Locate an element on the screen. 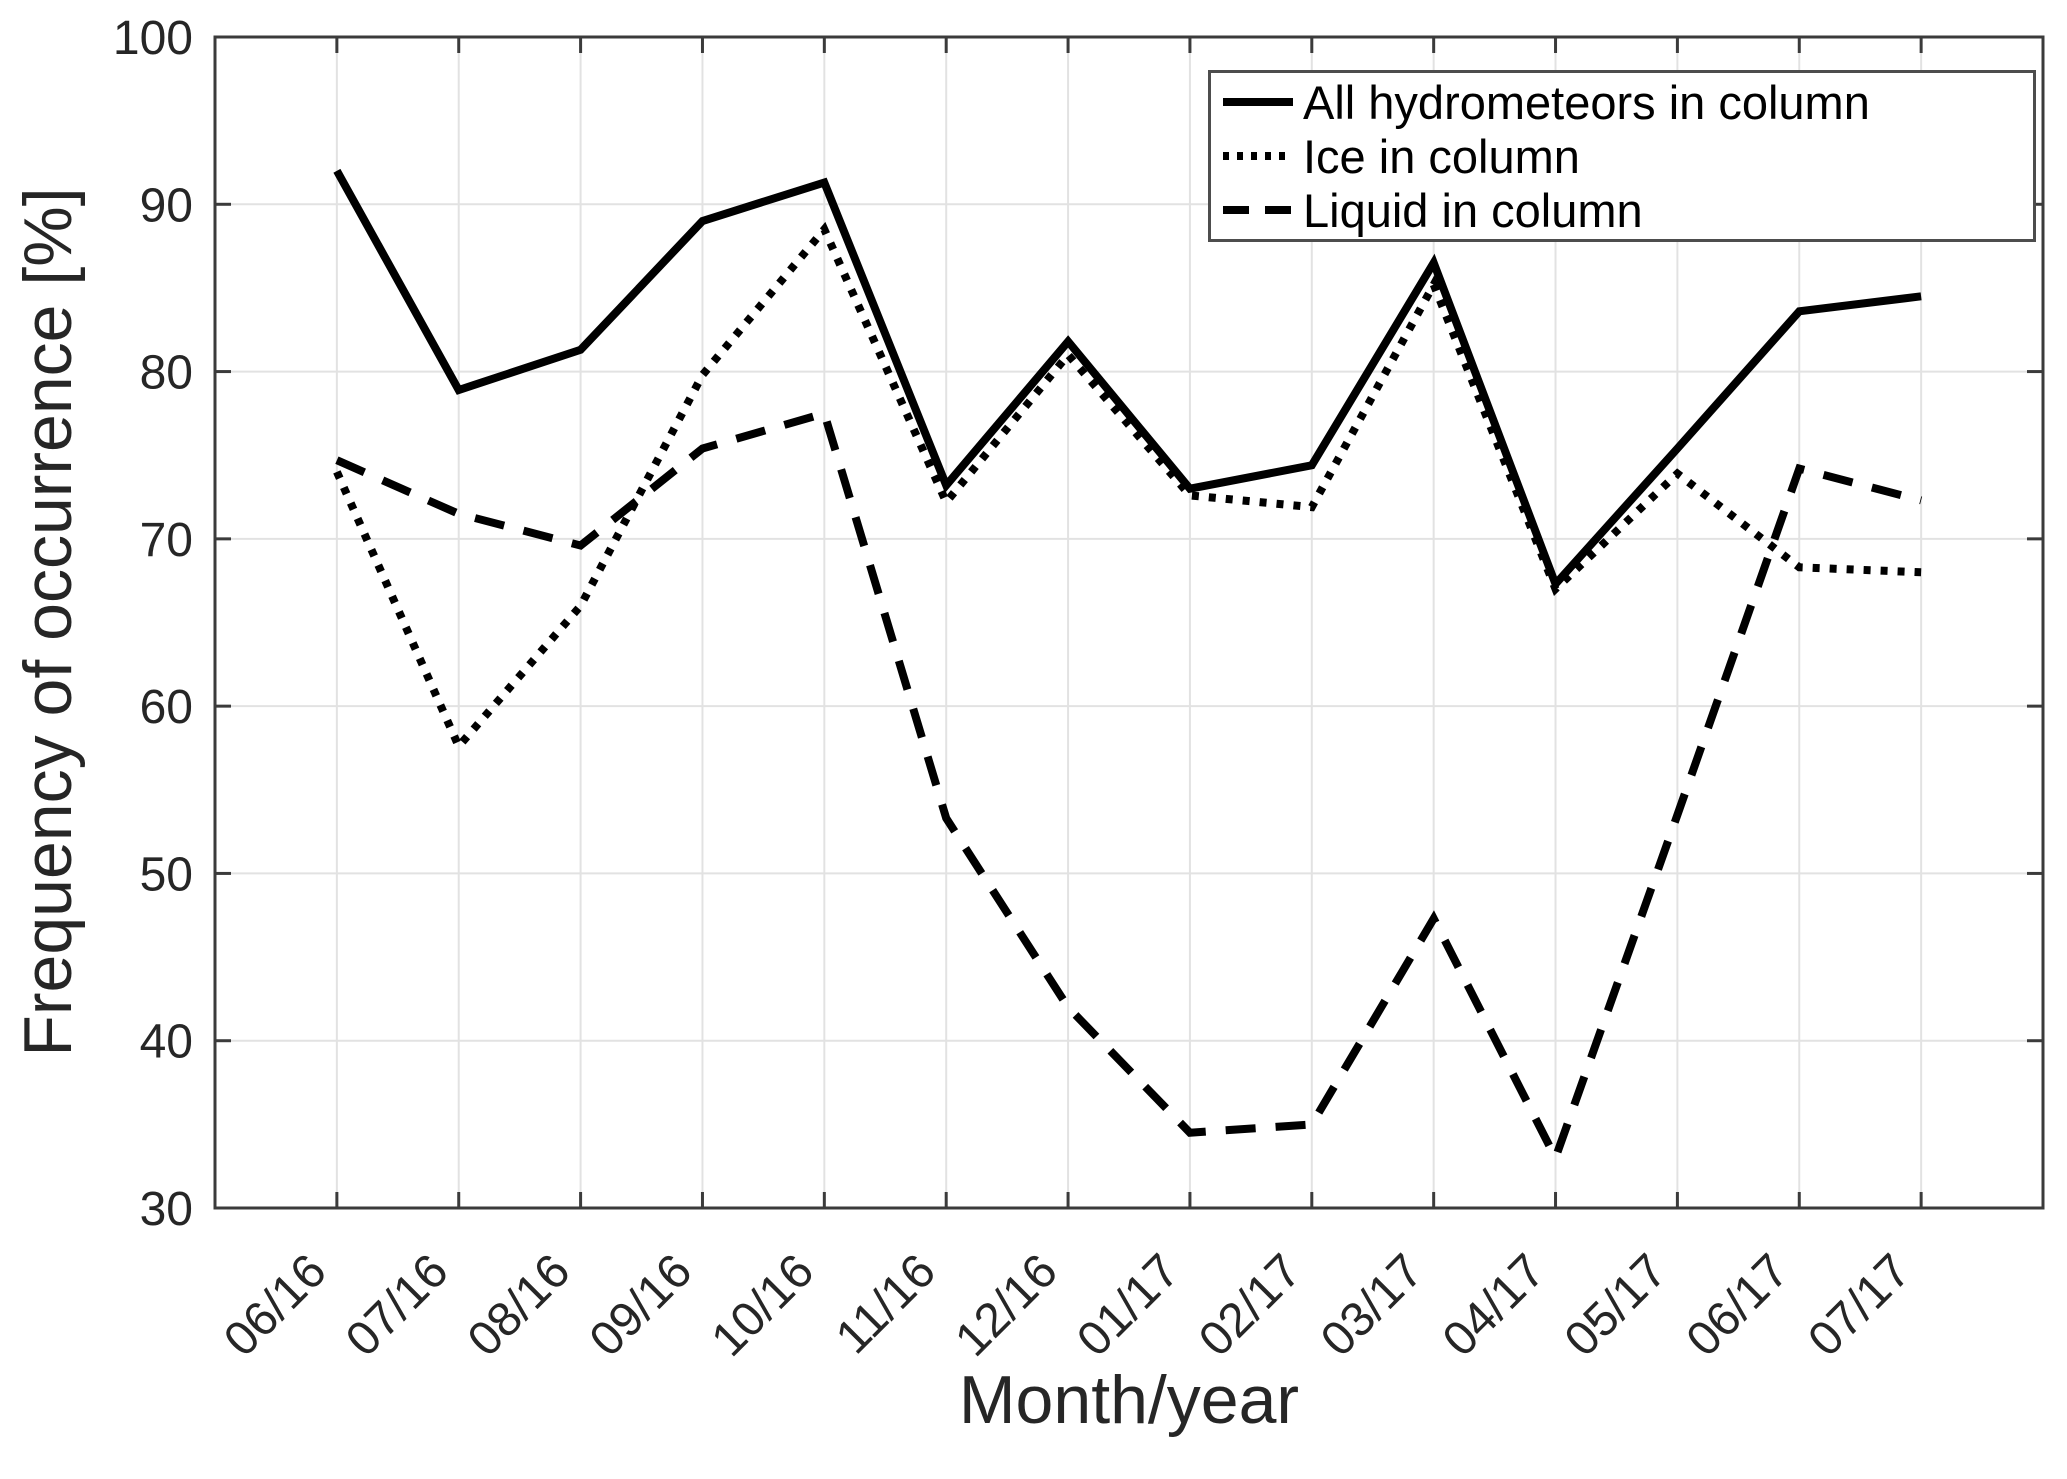 Image resolution: width=2067 pixels, height=1479 pixels. y-tick-label: 90 is located at coordinates (166, 205).